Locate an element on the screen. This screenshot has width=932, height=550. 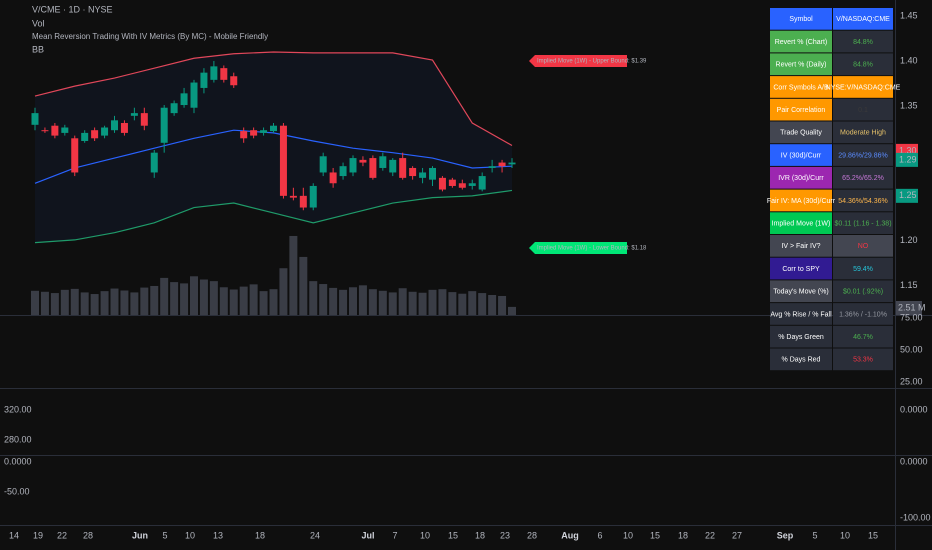
table-value: 46.7% is located at coordinates (863, 337).